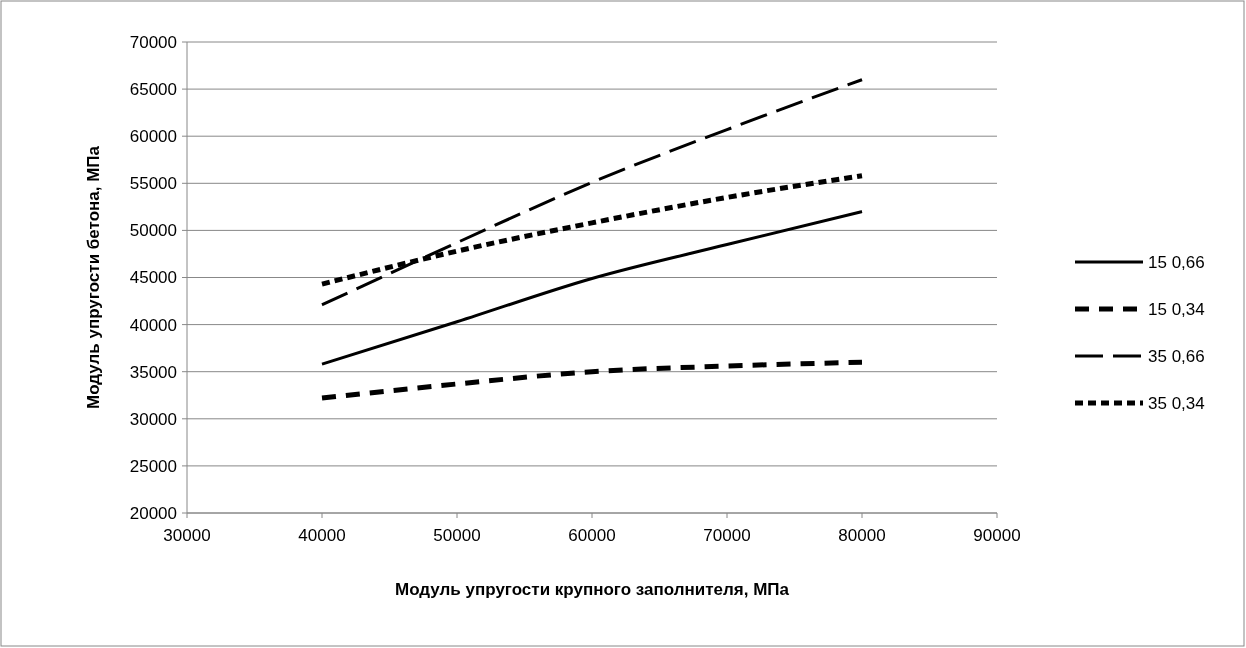 The height and width of the screenshot is (648, 1246). I want to click on x-tick-label: 60000, so click(592, 535).